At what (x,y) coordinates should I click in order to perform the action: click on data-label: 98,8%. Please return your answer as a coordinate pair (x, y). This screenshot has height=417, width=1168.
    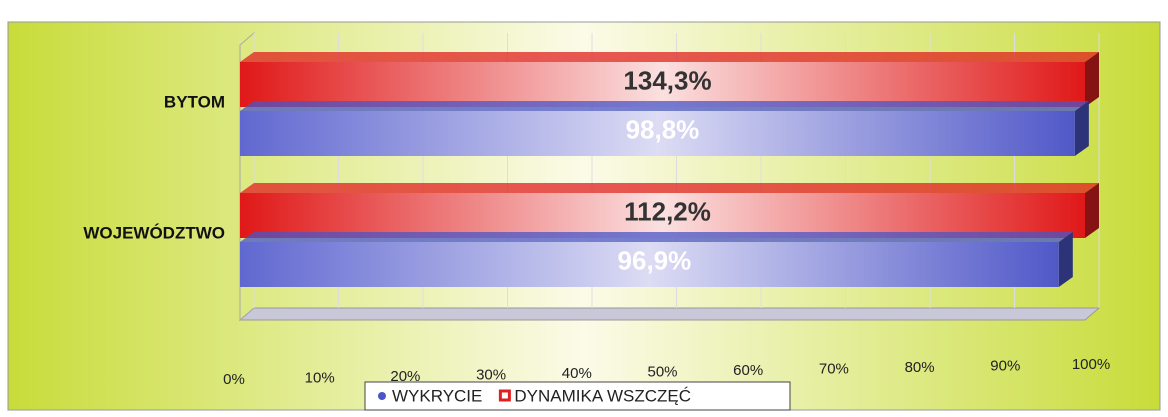
    Looking at the image, I should click on (663, 129).